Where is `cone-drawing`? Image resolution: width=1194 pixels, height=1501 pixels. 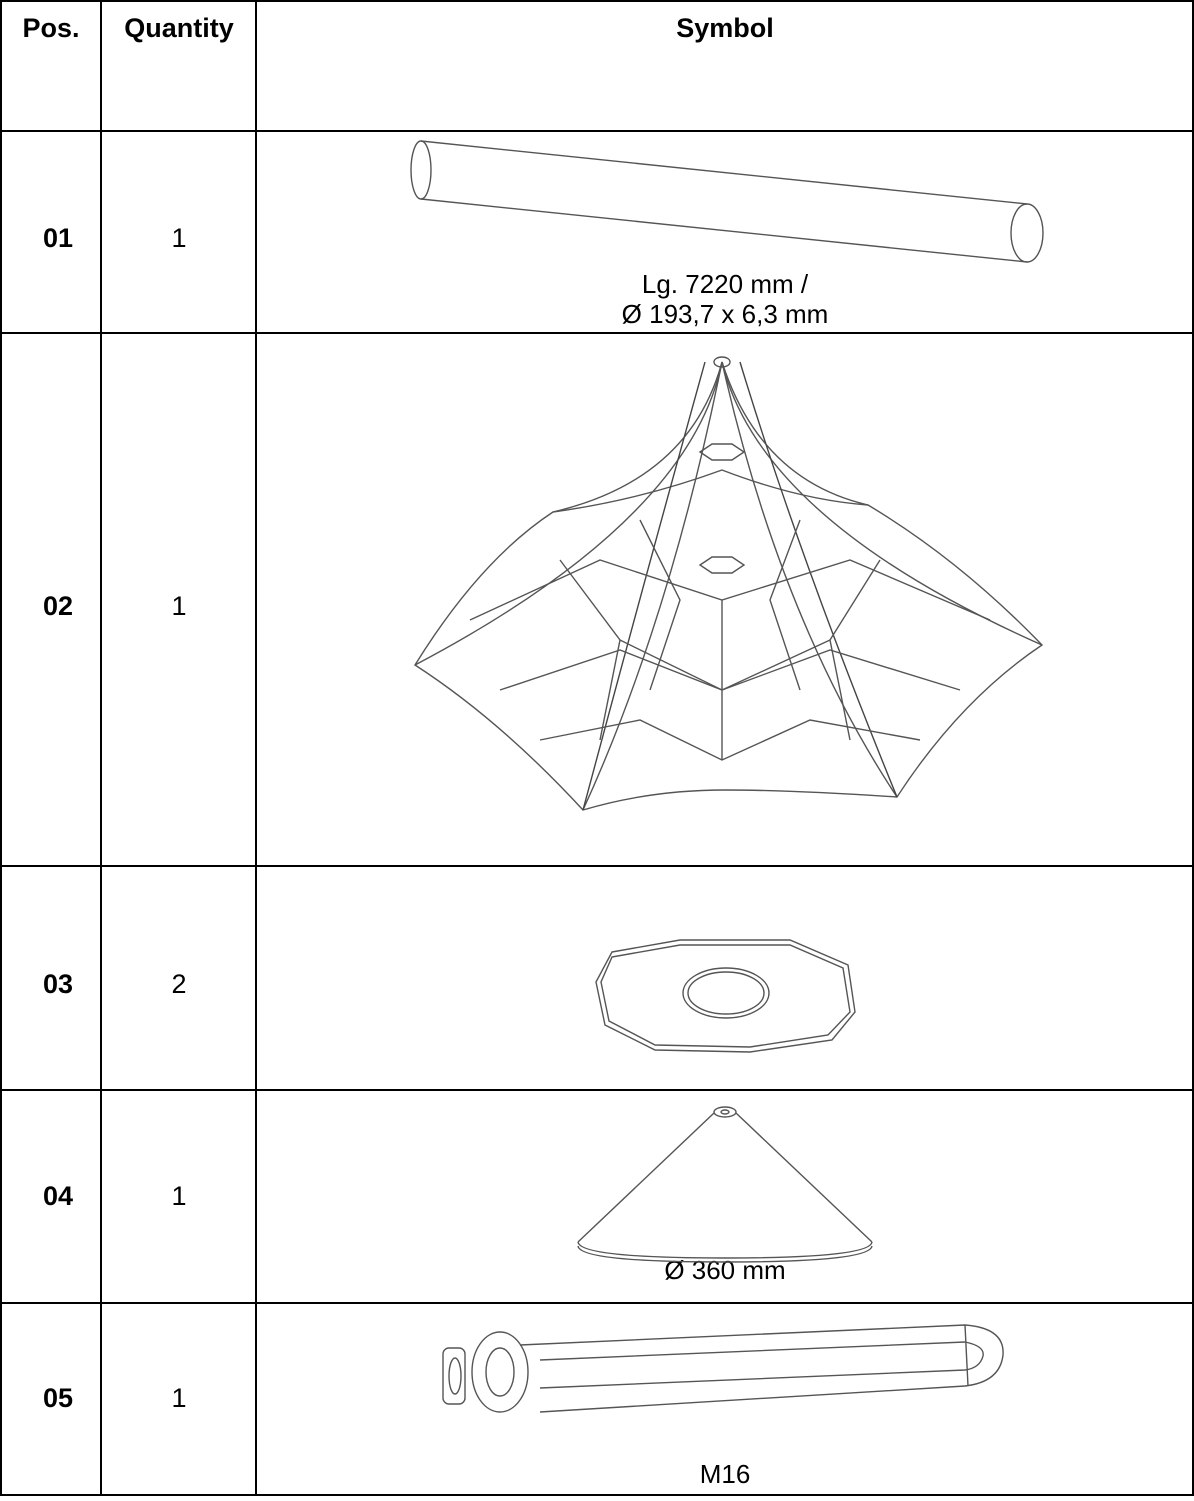
cone-drawing is located at coordinates (725, 1184).